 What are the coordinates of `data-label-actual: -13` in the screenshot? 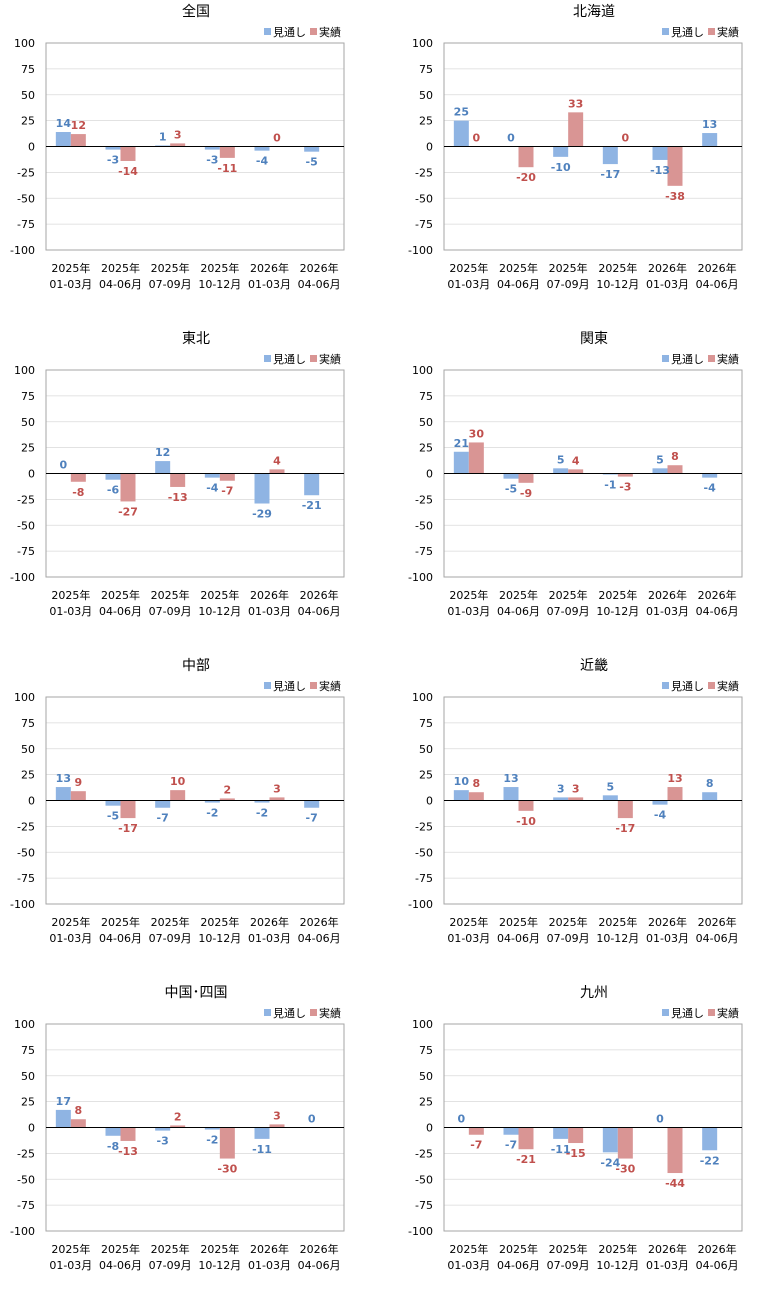 It's located at (178, 497).